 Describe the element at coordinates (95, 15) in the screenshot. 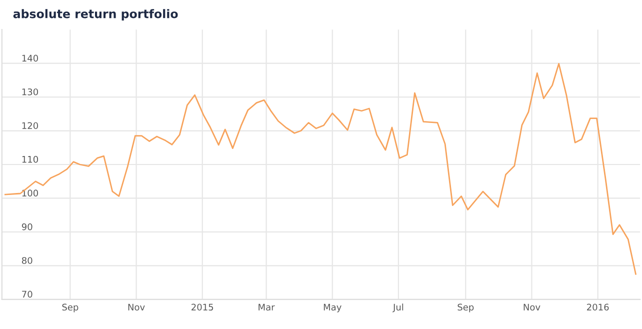

I see `chart-title: absolute return portfolio` at that location.